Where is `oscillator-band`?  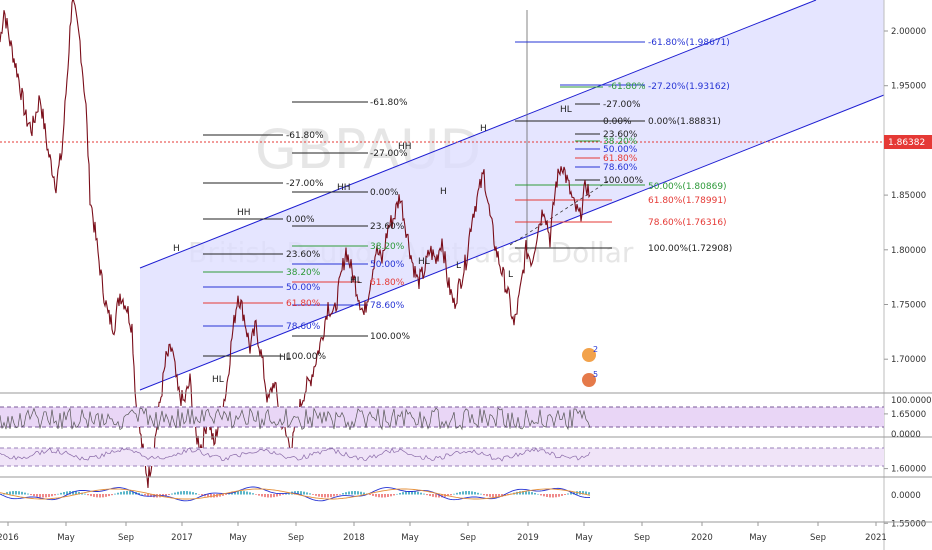
oscillator-band is located at coordinates (442, 417).